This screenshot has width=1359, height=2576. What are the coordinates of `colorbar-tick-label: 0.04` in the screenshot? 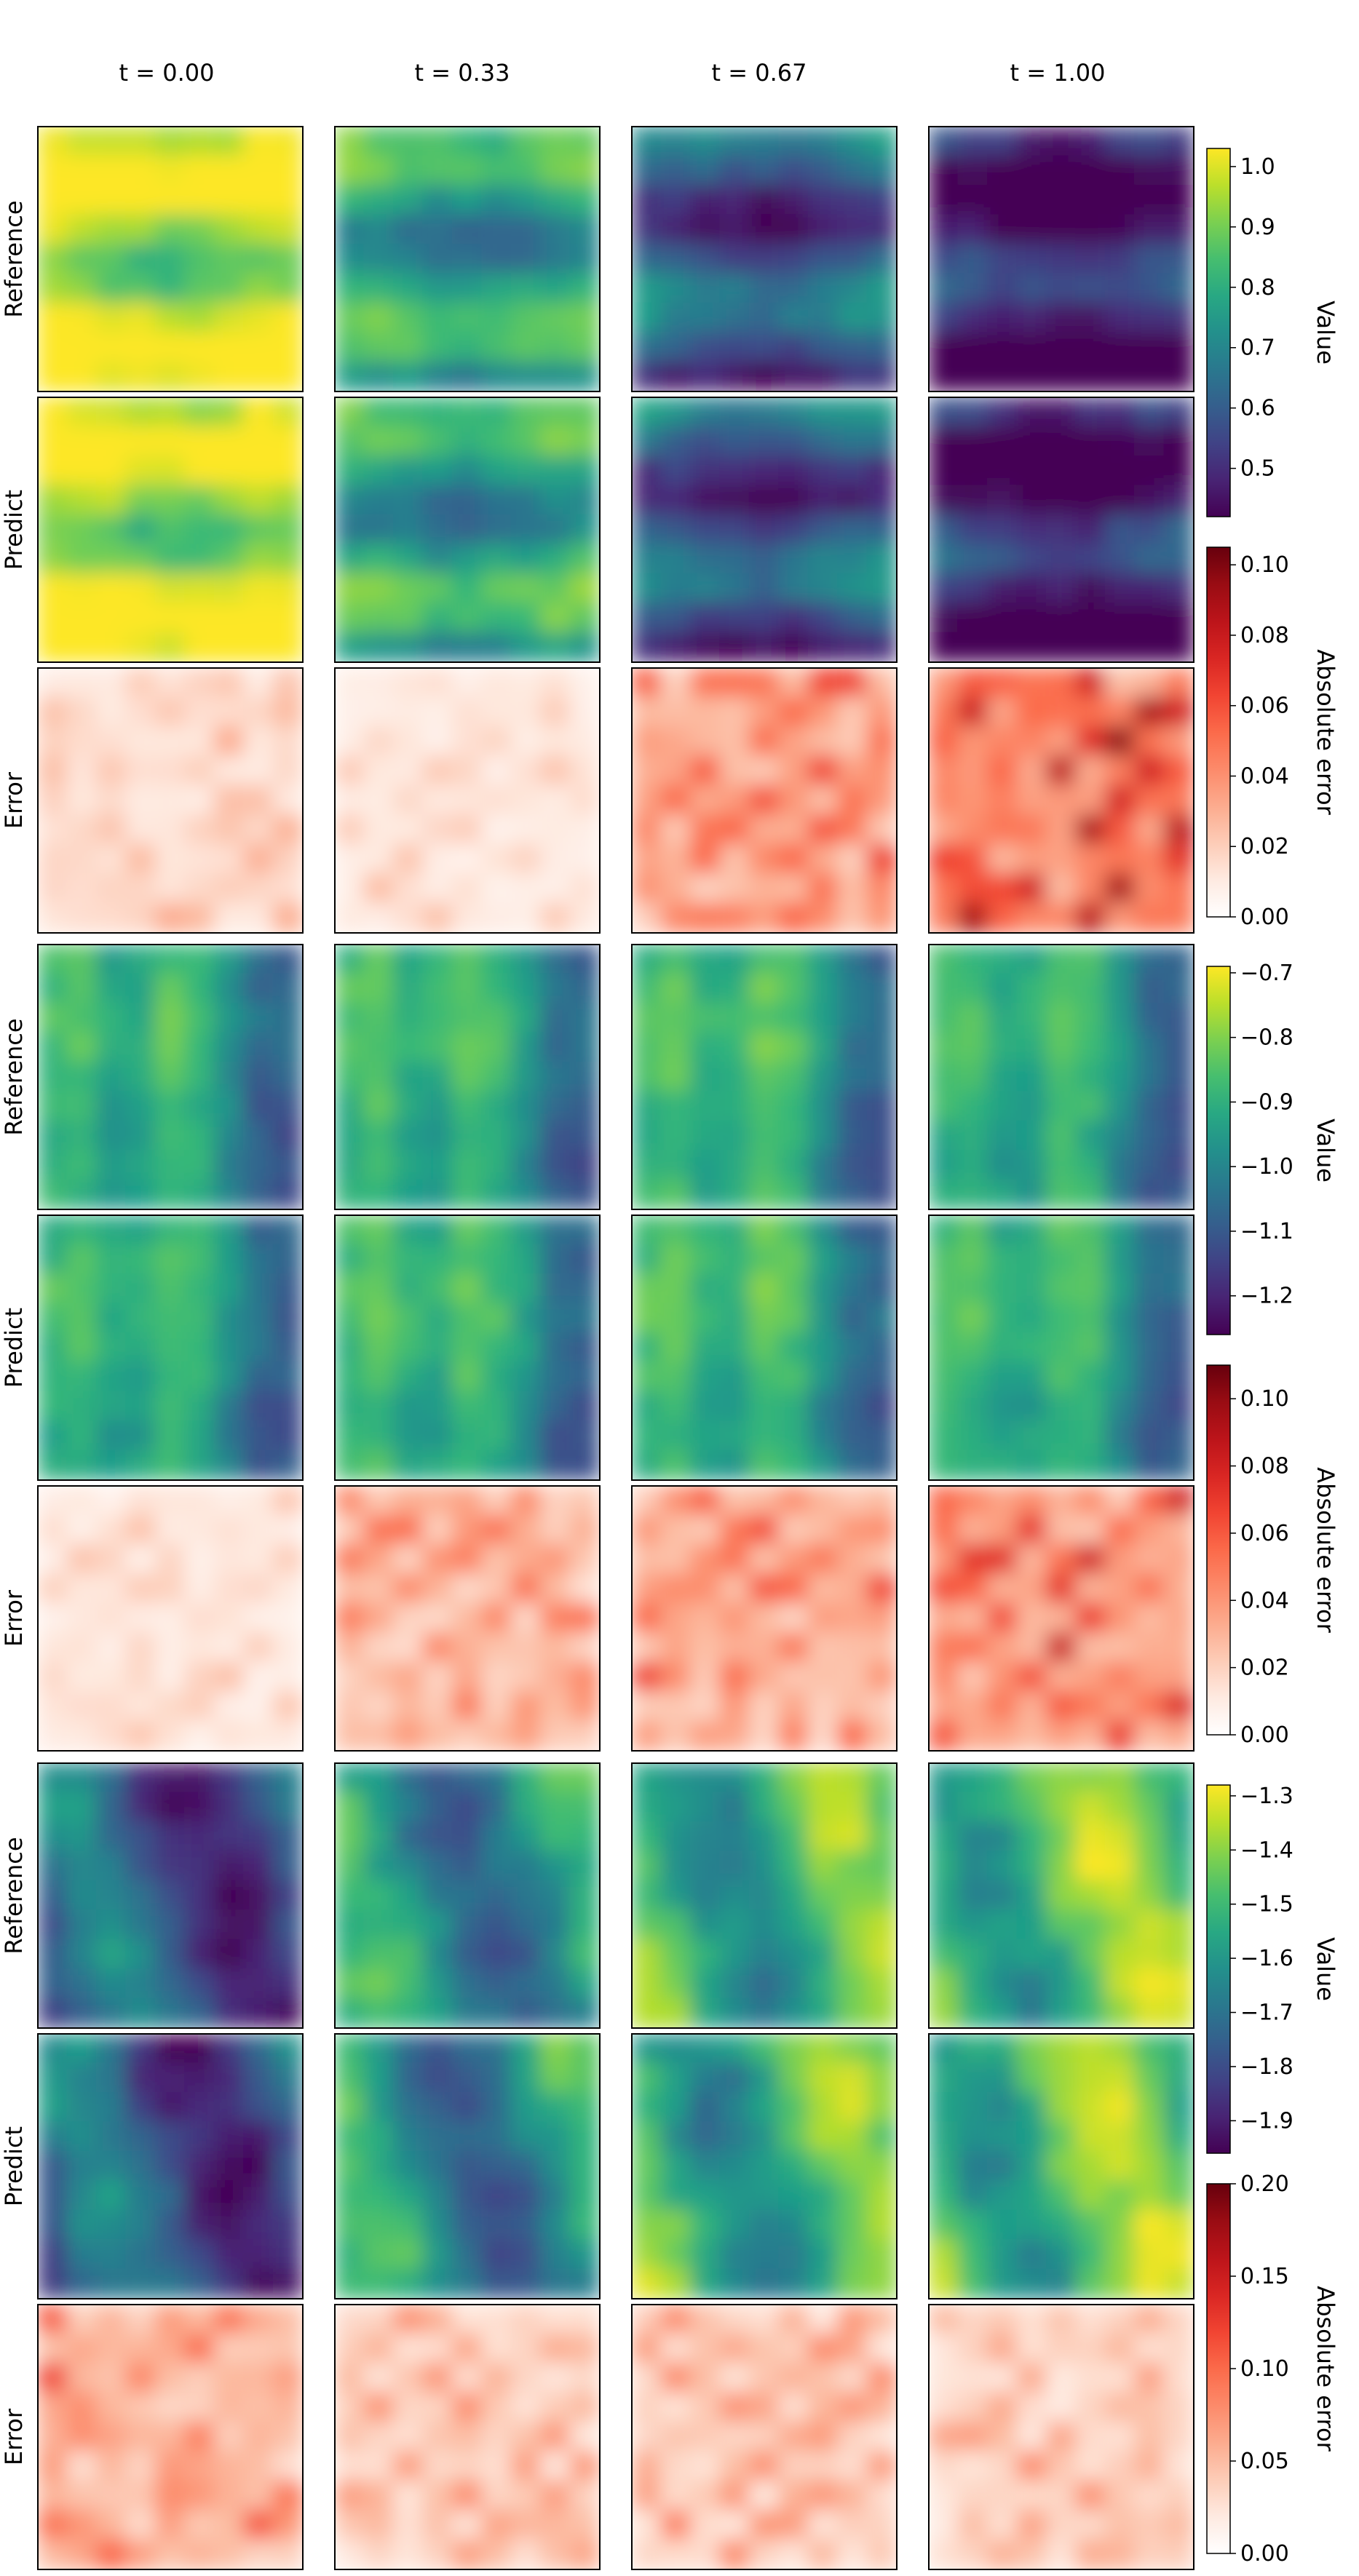 It's located at (1265, 776).